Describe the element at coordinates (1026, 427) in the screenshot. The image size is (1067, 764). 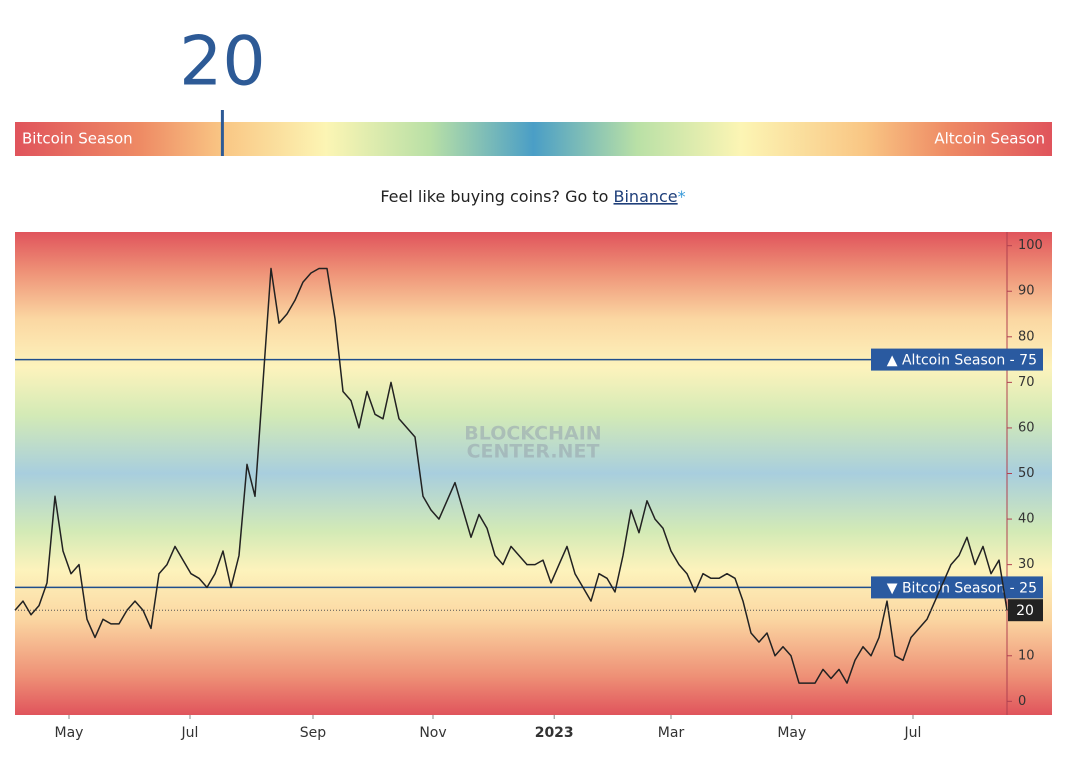
I see `y-tick-label: 60` at that location.